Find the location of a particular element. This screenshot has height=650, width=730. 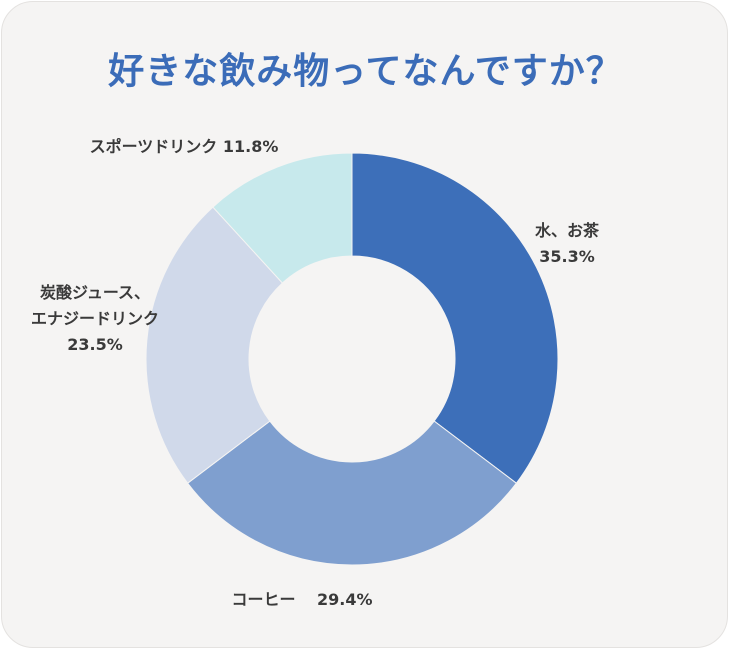

slice-label-4: スポーツドリンク 11.8% is located at coordinates (184, 146).